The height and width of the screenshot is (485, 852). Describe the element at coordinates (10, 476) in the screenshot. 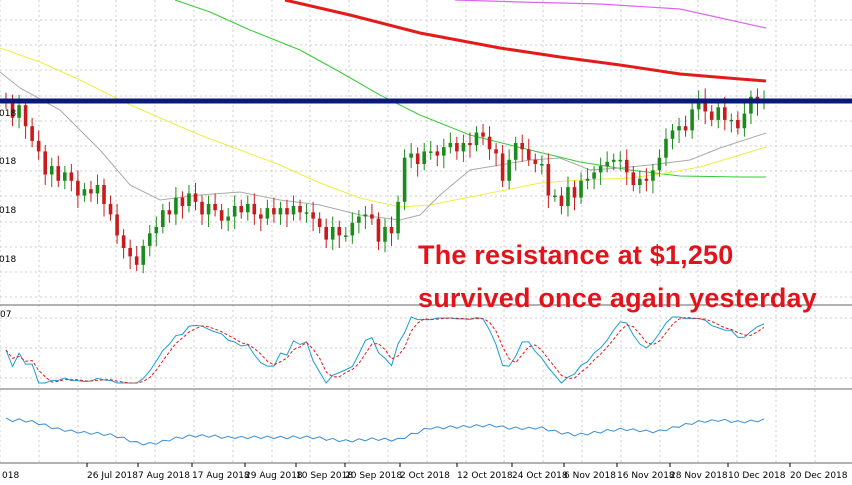

I see `x-tick-edge-label: 018` at that location.